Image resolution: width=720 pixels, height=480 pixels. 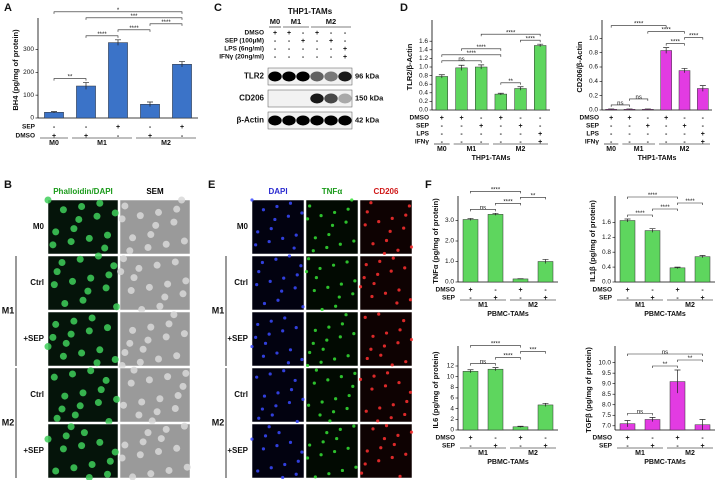 I want to click on blot-name: TLR2, so click(x=254, y=76).